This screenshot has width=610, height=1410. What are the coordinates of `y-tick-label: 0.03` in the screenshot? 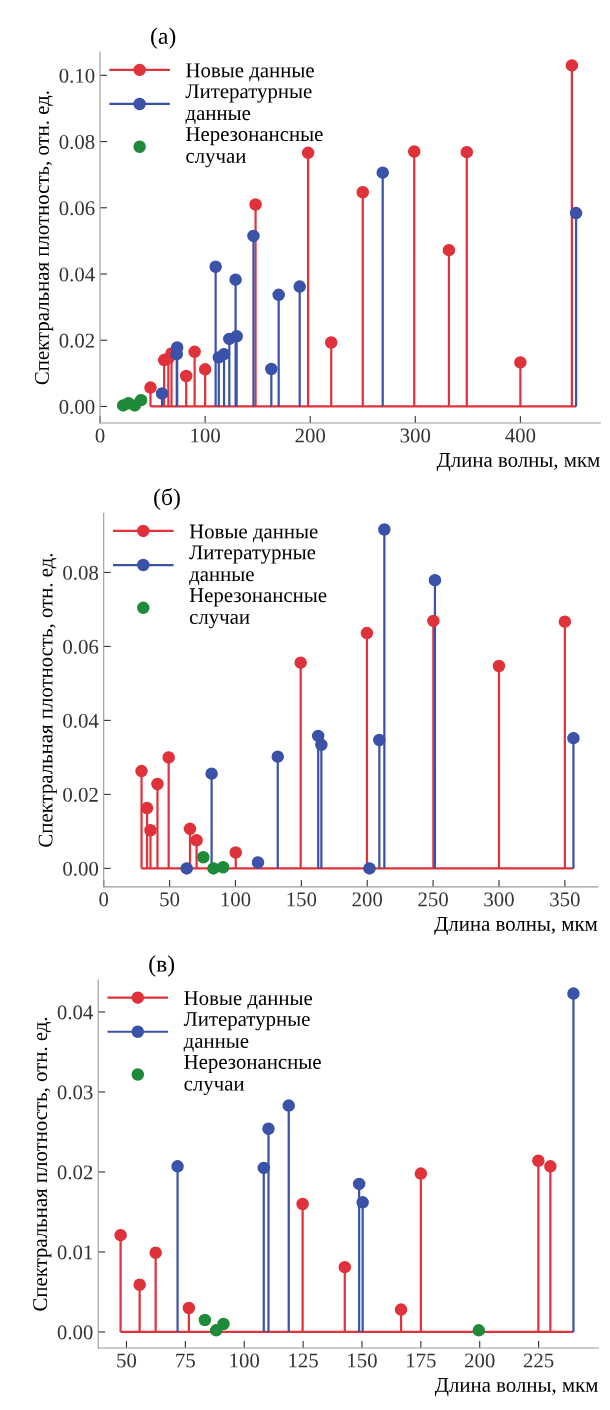 It's located at (75, 1092).